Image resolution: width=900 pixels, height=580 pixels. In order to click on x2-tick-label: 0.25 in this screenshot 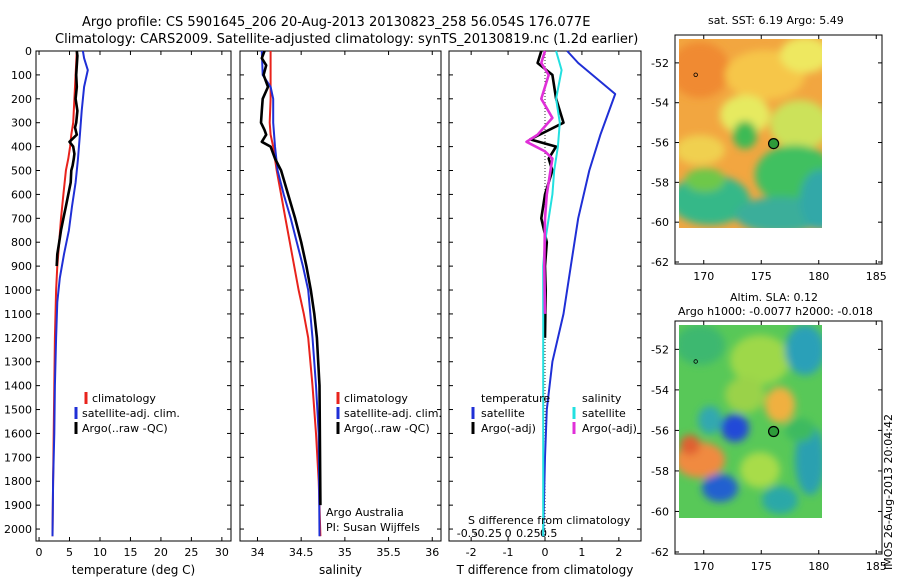, I will do `click(528, 533)`.